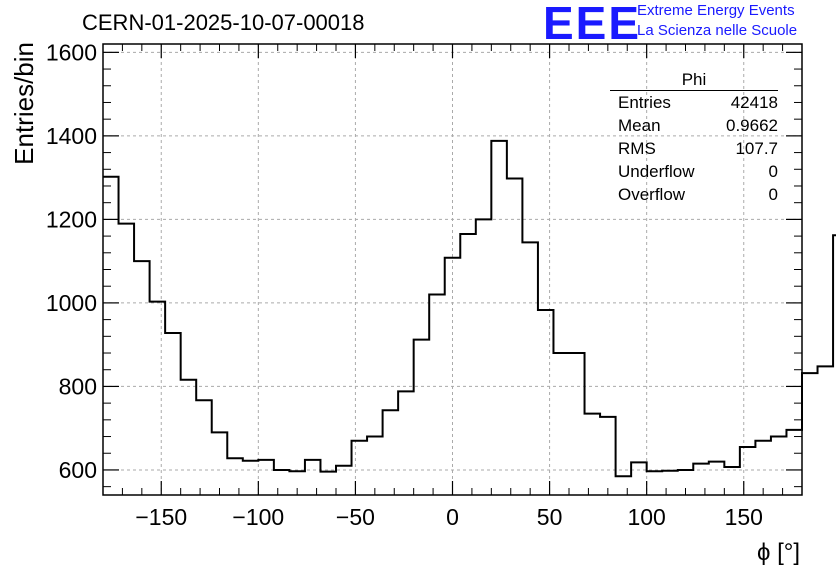 This screenshot has width=836, height=572. Describe the element at coordinates (223, 22) in the screenshot. I see `run-title: CERN-01-2025-10-07-00018` at that location.